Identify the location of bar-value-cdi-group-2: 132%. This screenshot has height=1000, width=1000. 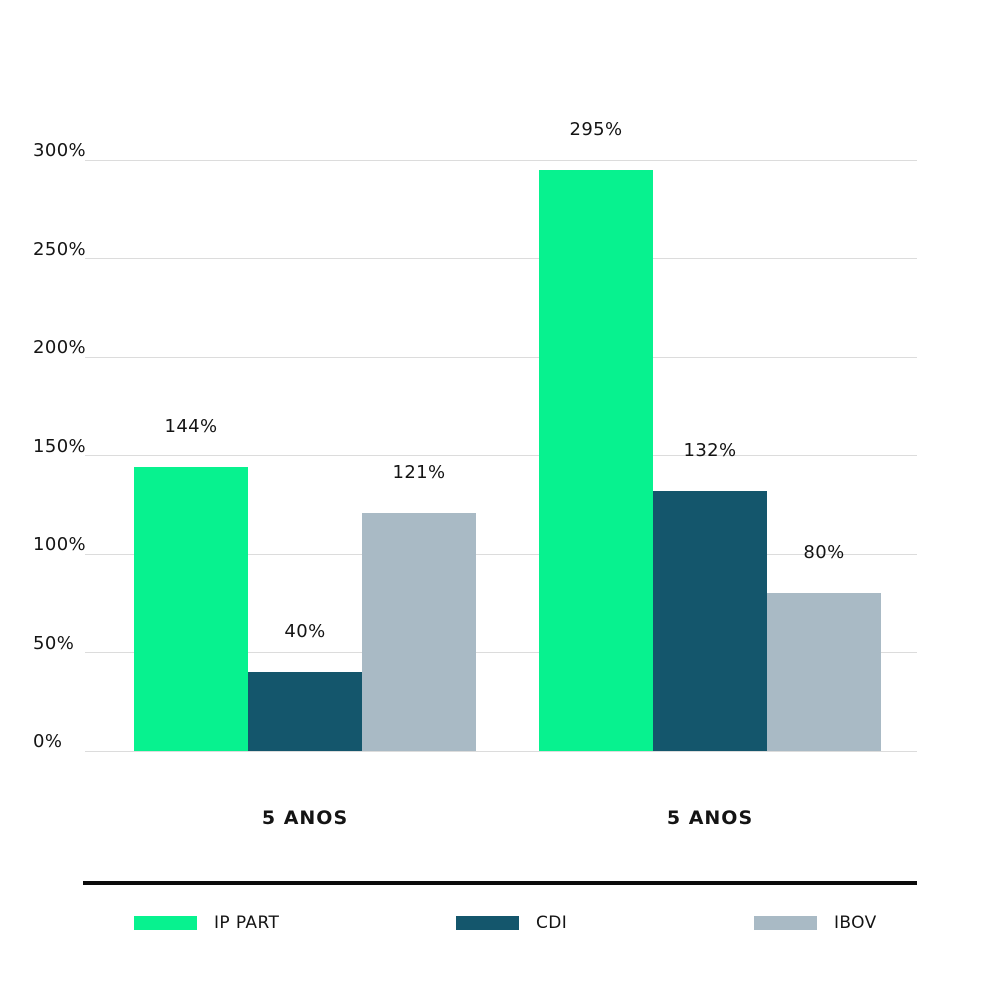
(710, 450).